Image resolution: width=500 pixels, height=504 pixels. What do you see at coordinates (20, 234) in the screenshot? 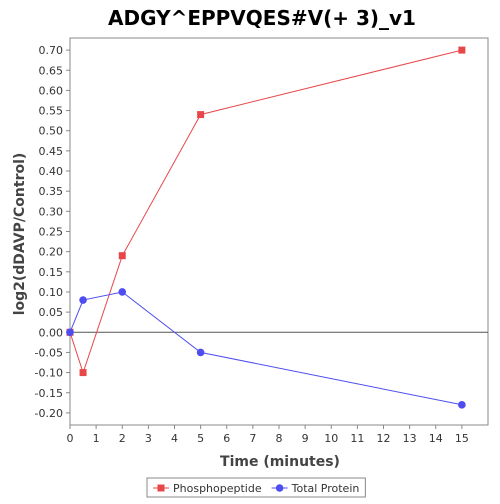
I see `y-axis-label: log2(dDAVP/Control)` at bounding box center [20, 234].